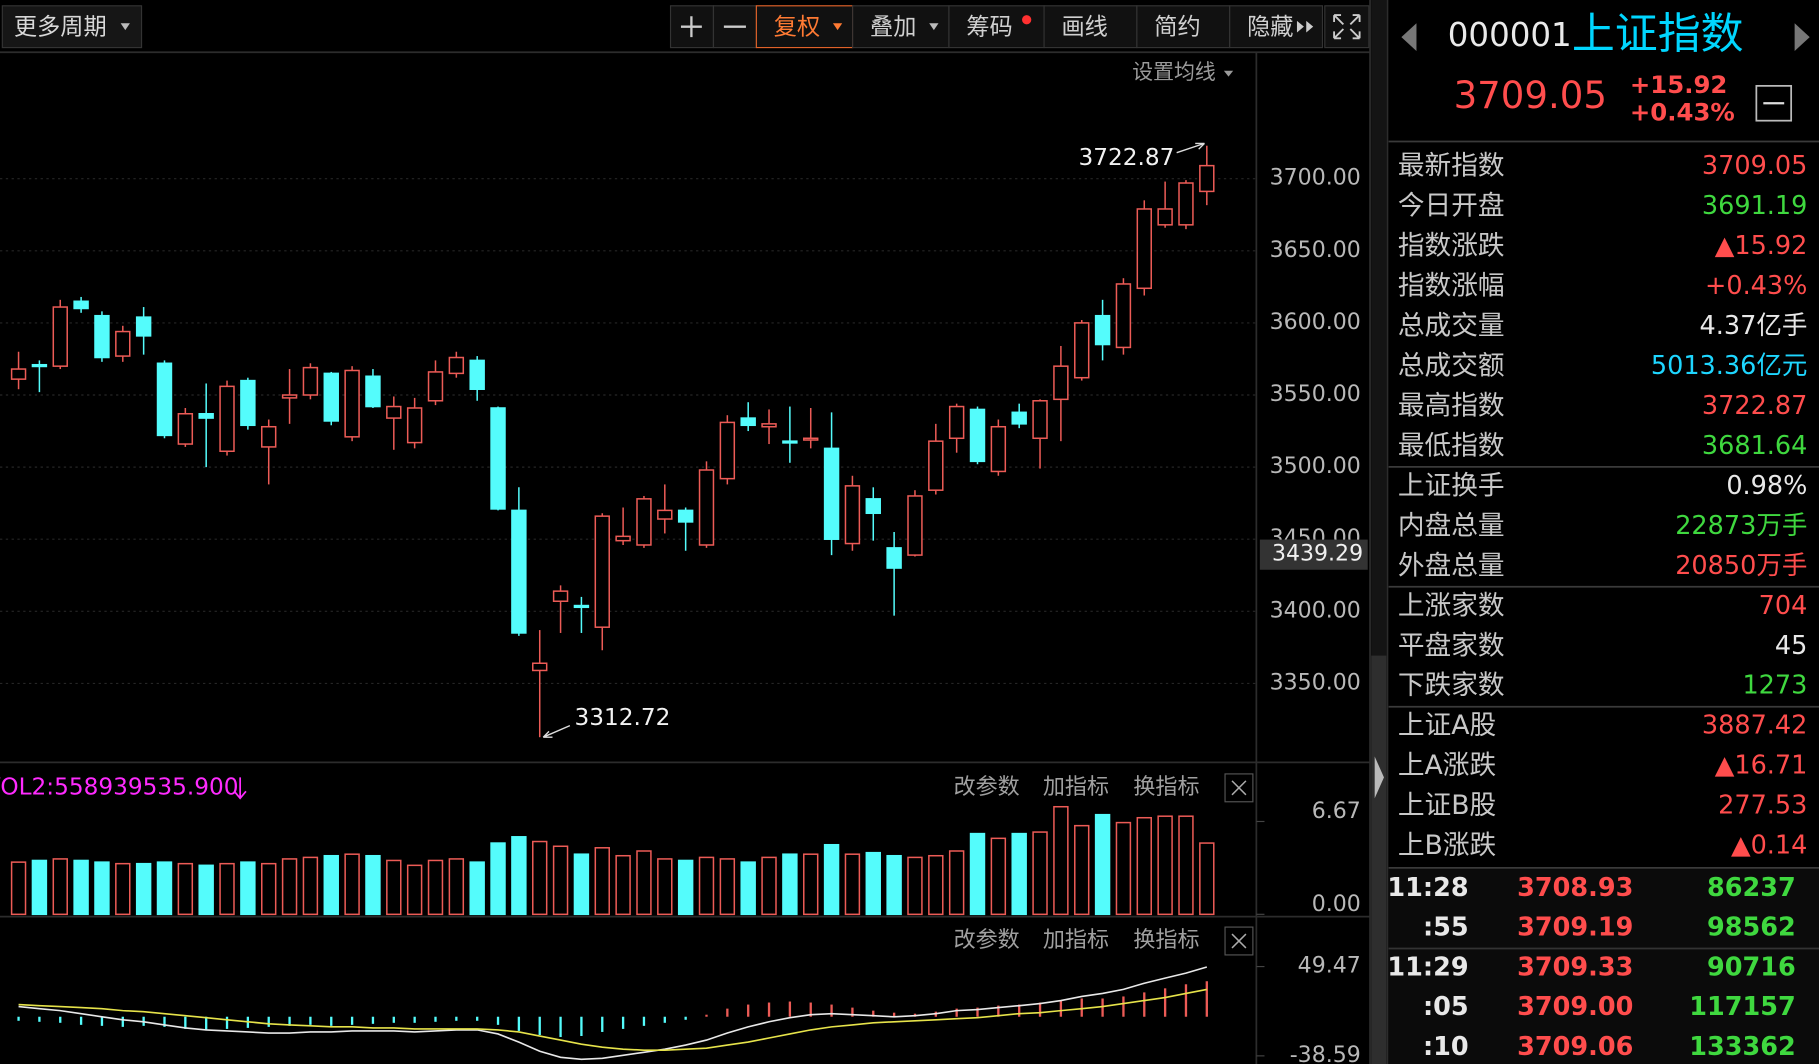 The image size is (1819, 1064). I want to click on quote-value: 20850万手, so click(1741, 566).